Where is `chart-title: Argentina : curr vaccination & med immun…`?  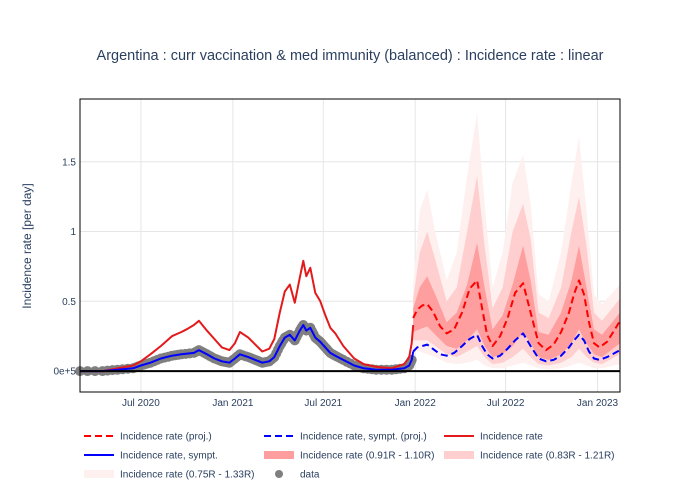 chart-title: Argentina : curr vaccination & med immun… is located at coordinates (350, 56).